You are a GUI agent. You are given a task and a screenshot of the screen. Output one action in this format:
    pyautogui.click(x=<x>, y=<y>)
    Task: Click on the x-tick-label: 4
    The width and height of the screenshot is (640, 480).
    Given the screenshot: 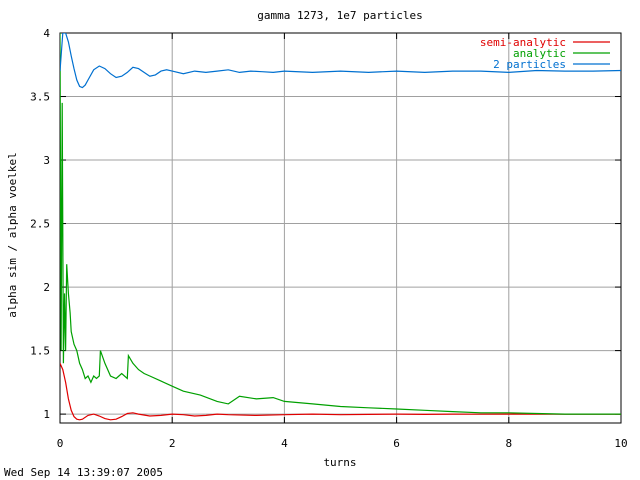 What is the action you would take?
    pyautogui.click(x=284, y=443)
    